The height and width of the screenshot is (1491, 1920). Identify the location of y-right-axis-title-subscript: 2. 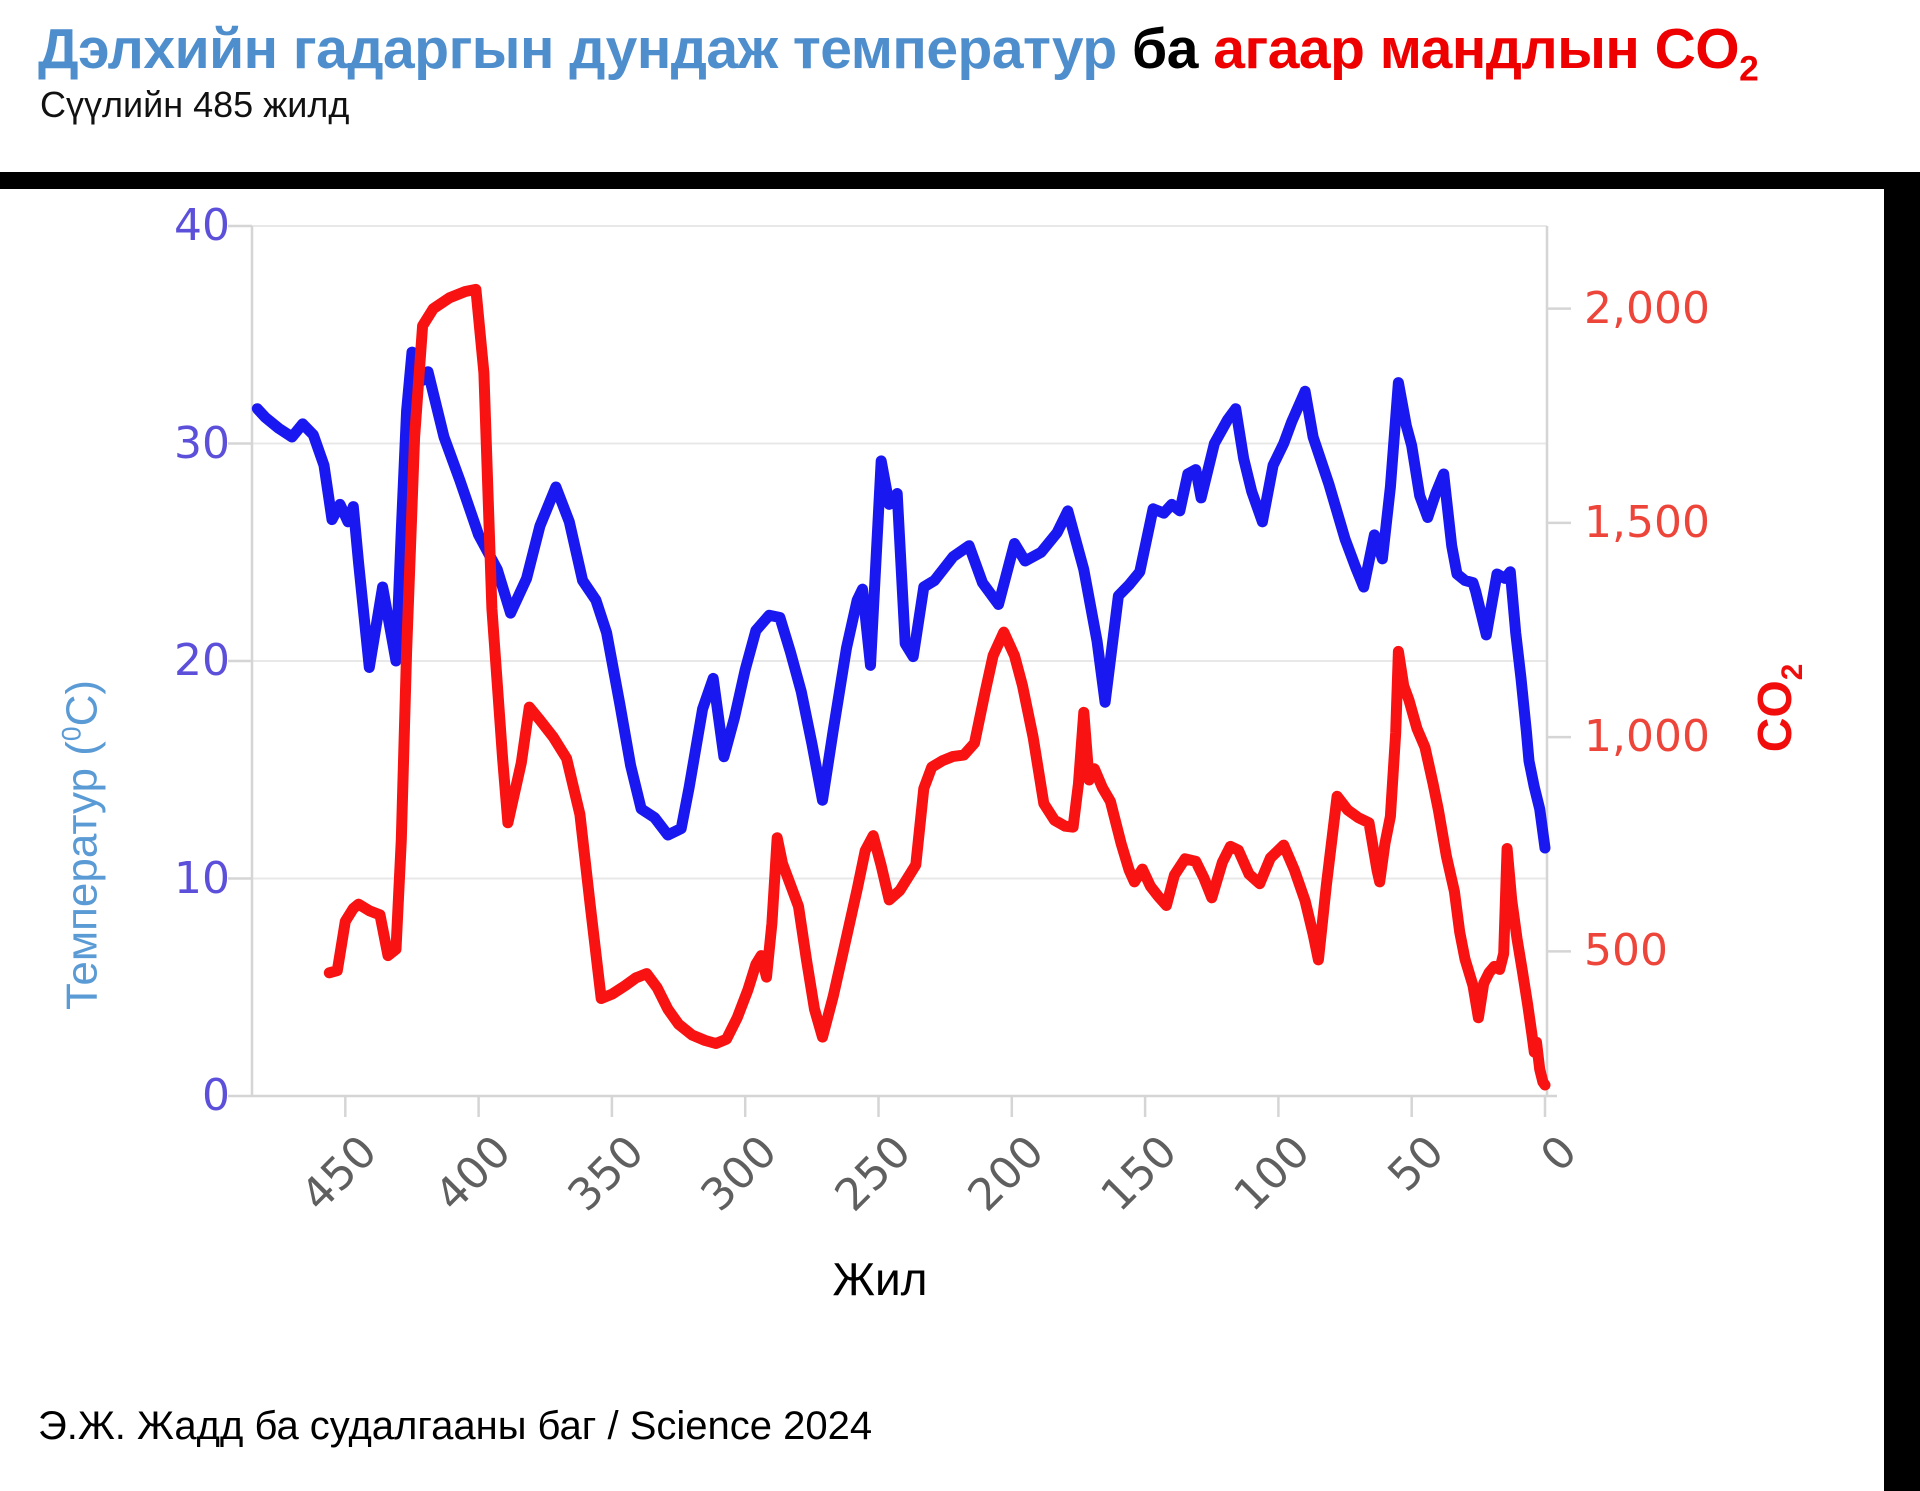
(1792, 672).